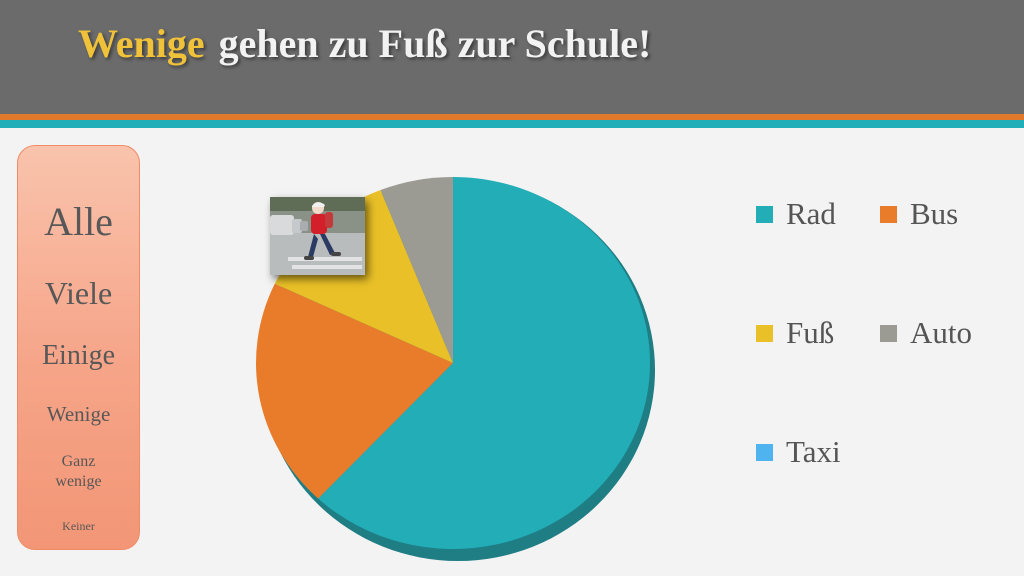 The height and width of the screenshot is (576, 1024). I want to click on orange-stripe, so click(512, 117).